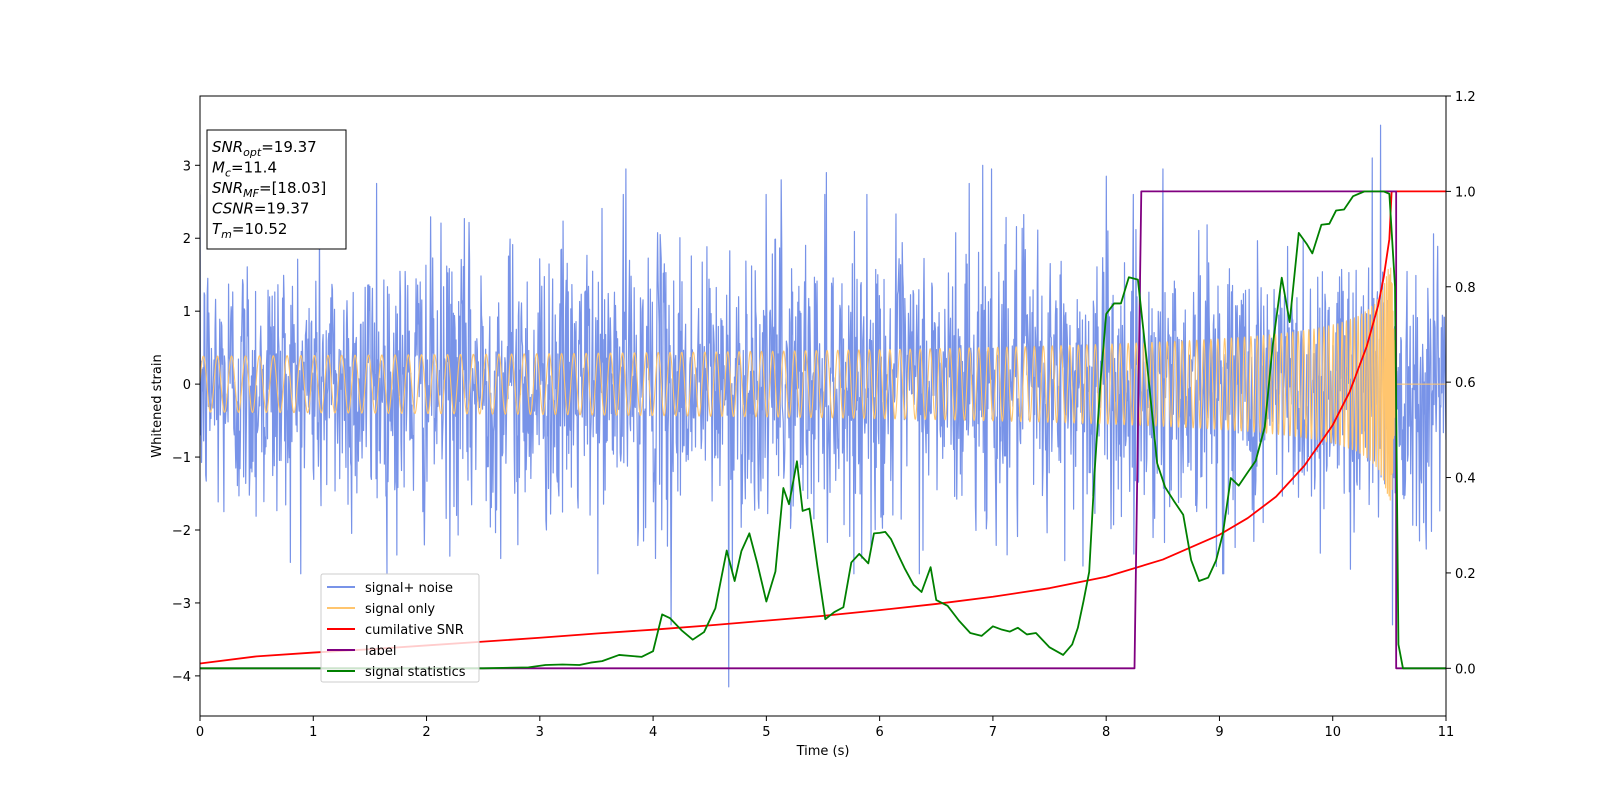 This screenshot has height=800, width=1600. I want to click on y-left-tick-label: 3, so click(187, 166).